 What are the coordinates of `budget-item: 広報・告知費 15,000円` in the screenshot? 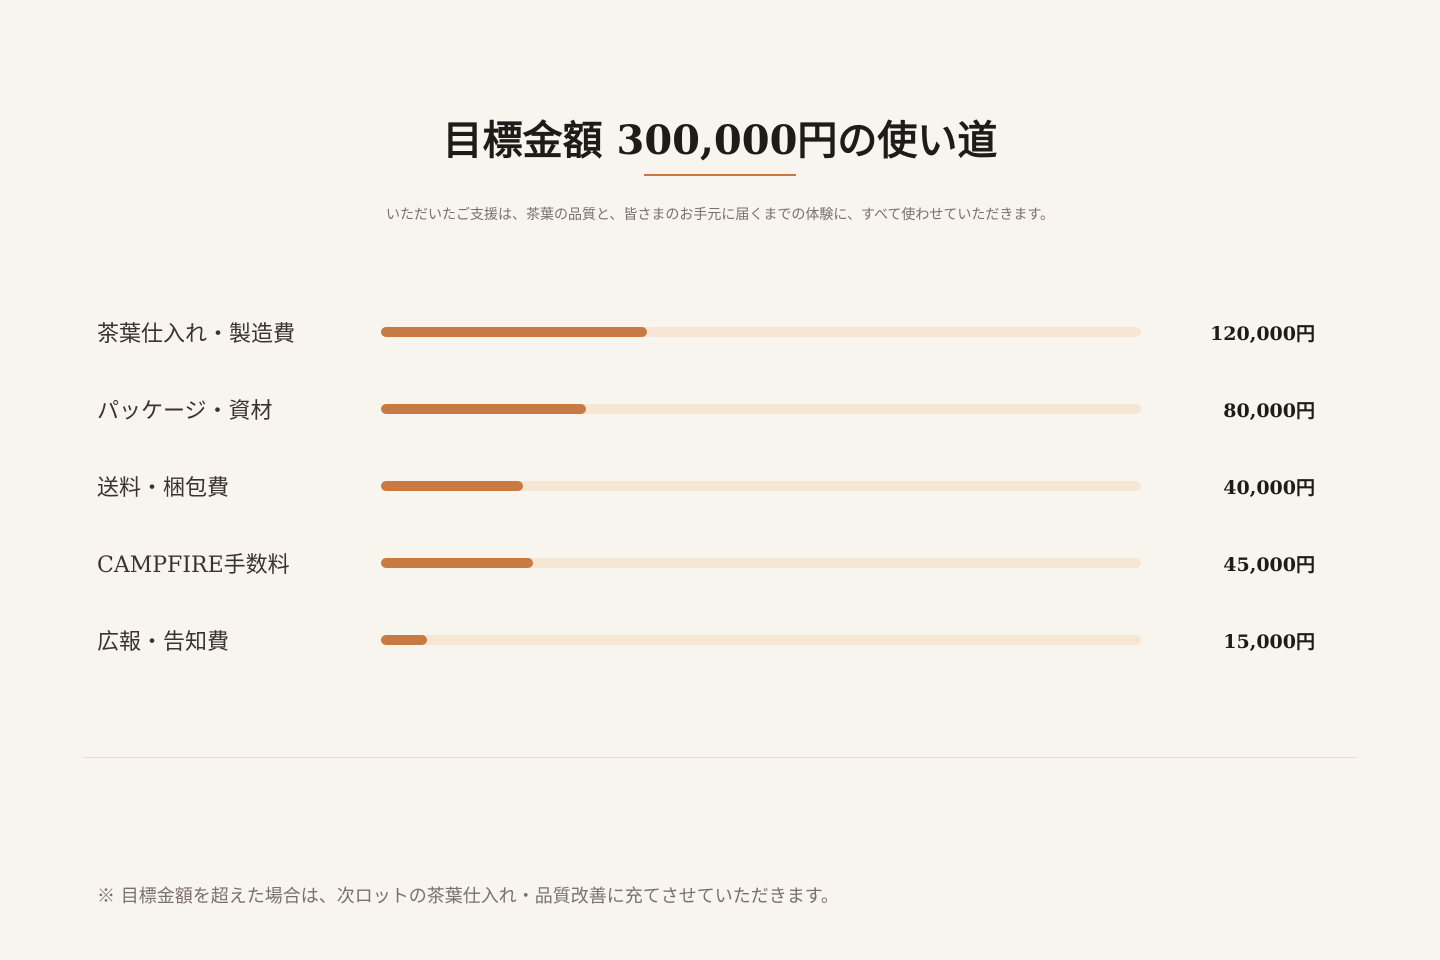 It's located at (706, 646).